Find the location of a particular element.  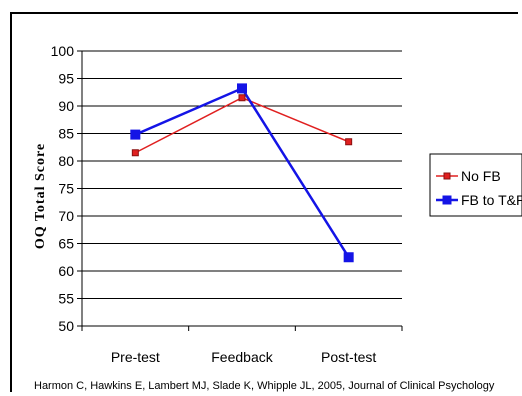

x-tick-label: Post-test is located at coordinates (348, 357).